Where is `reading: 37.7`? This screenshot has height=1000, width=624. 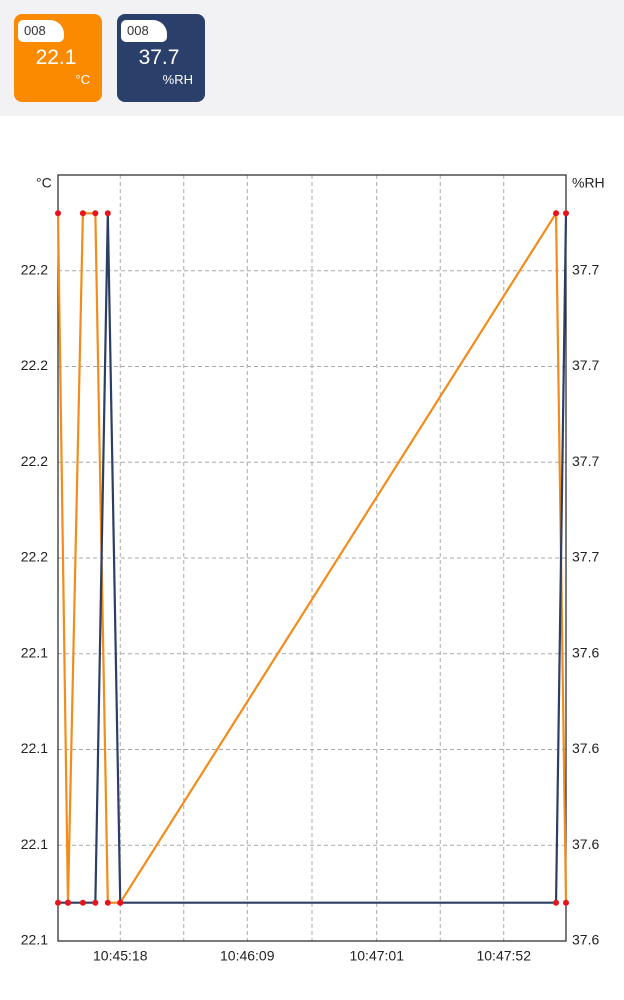 reading: 37.7 is located at coordinates (159, 57).